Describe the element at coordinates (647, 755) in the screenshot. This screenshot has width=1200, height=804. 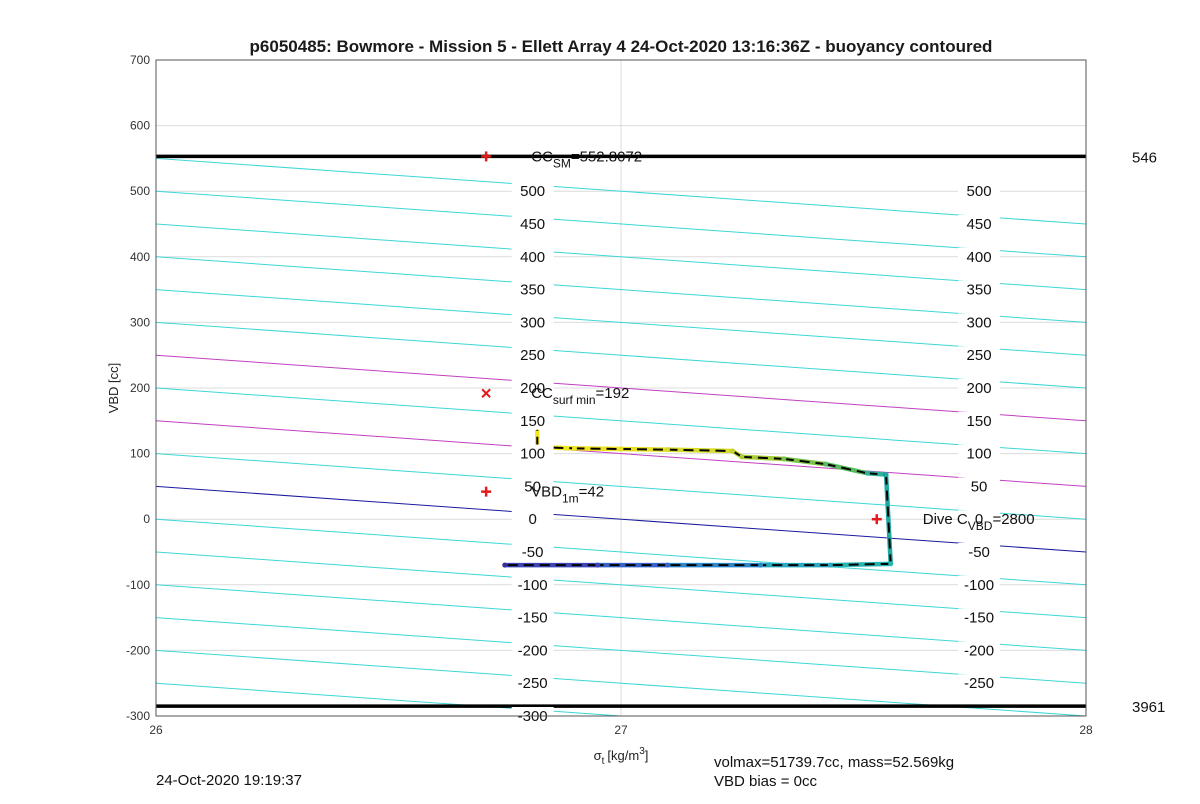
I see `x-axis-label-units-end: ]` at that location.